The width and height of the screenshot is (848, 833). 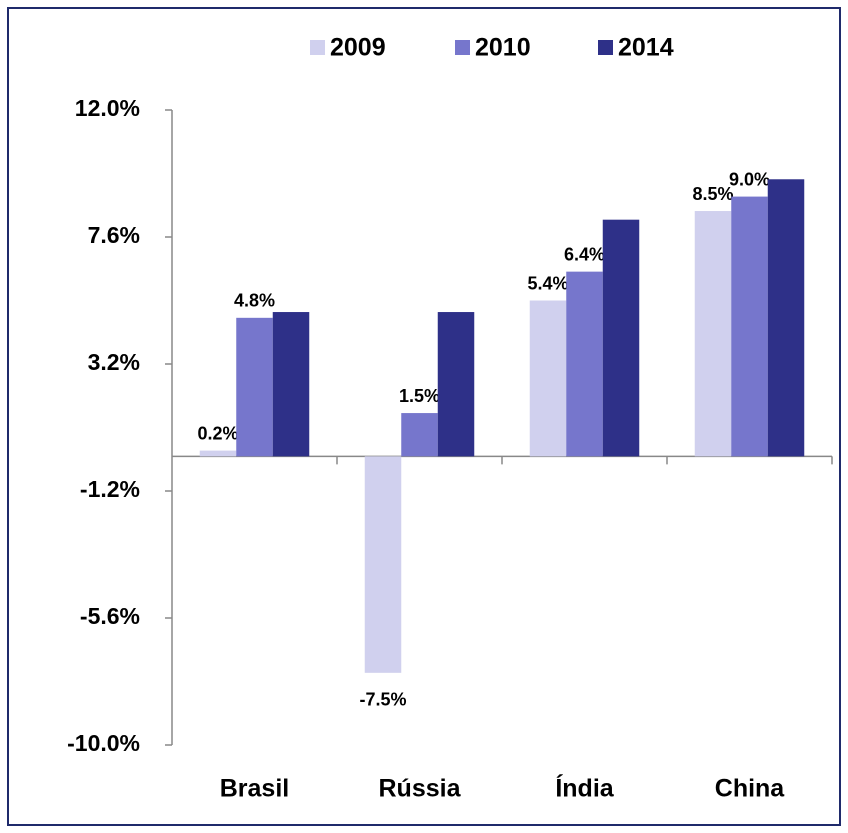 What do you see at coordinates (107, 108) in the screenshot?
I see `y-tick-label: 12.0%` at bounding box center [107, 108].